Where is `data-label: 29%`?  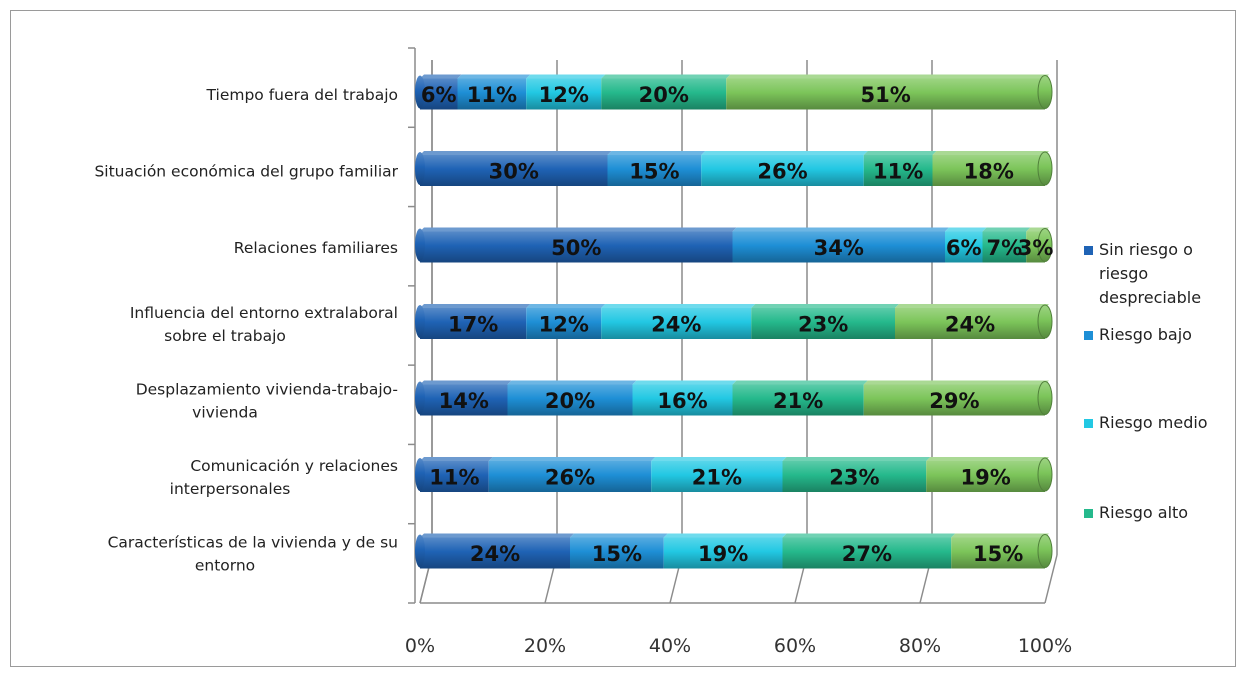
data-label: 29% is located at coordinates (954, 401).